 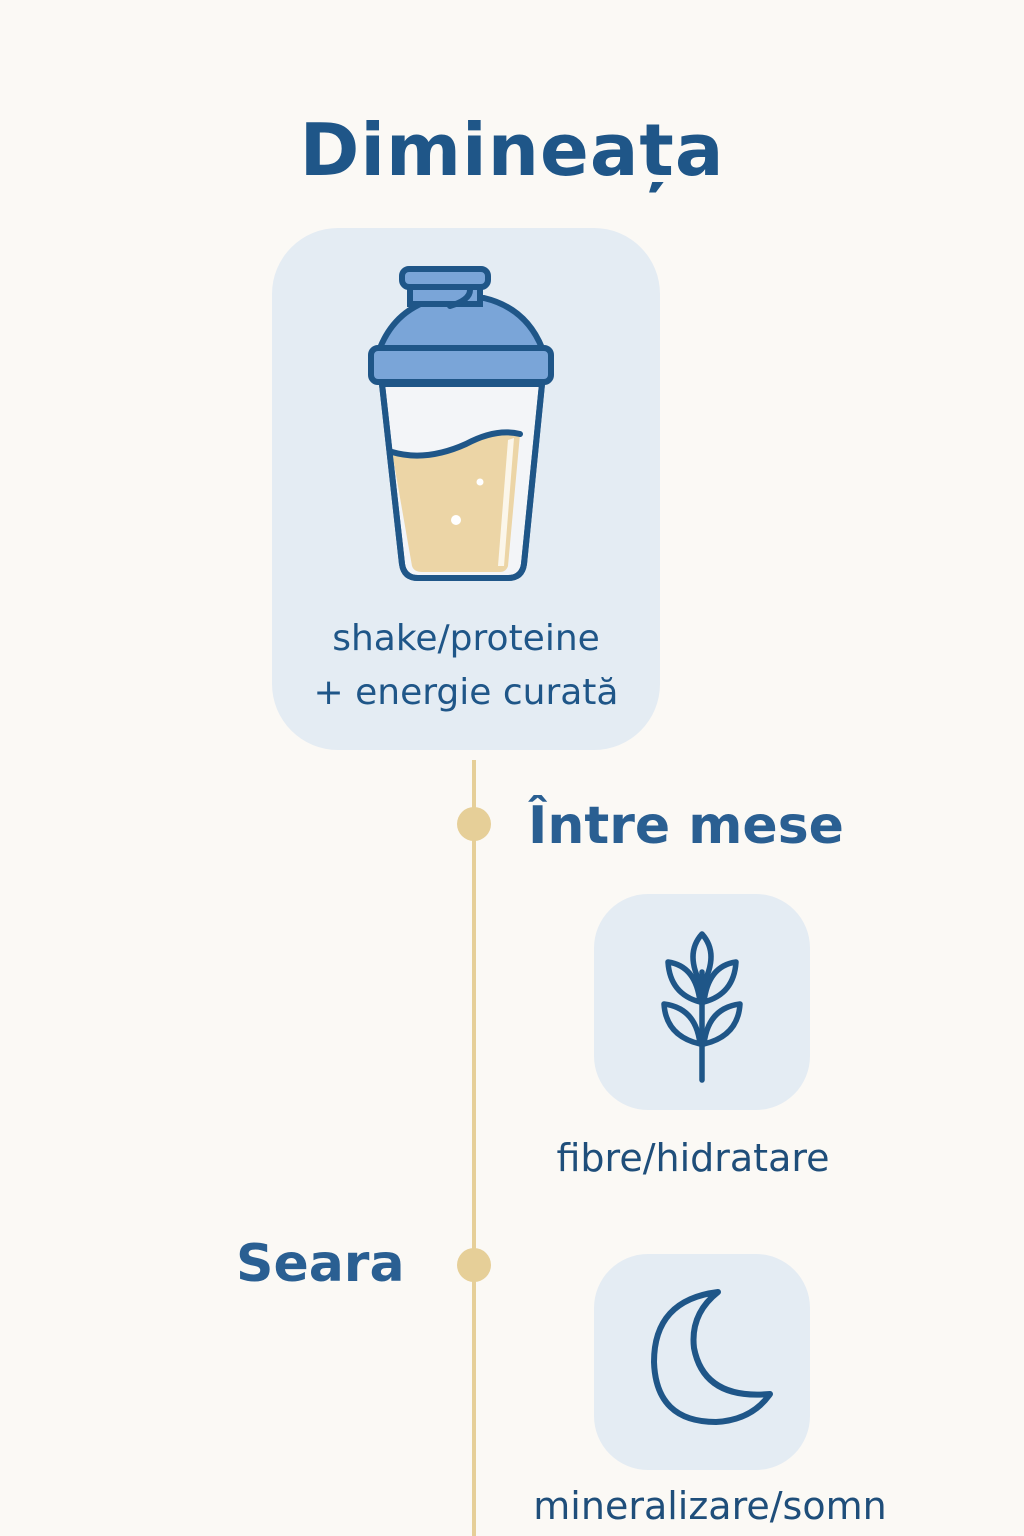 What do you see at coordinates (710, 1506) in the screenshot?
I see `evening-label: mineralizare/somn` at bounding box center [710, 1506].